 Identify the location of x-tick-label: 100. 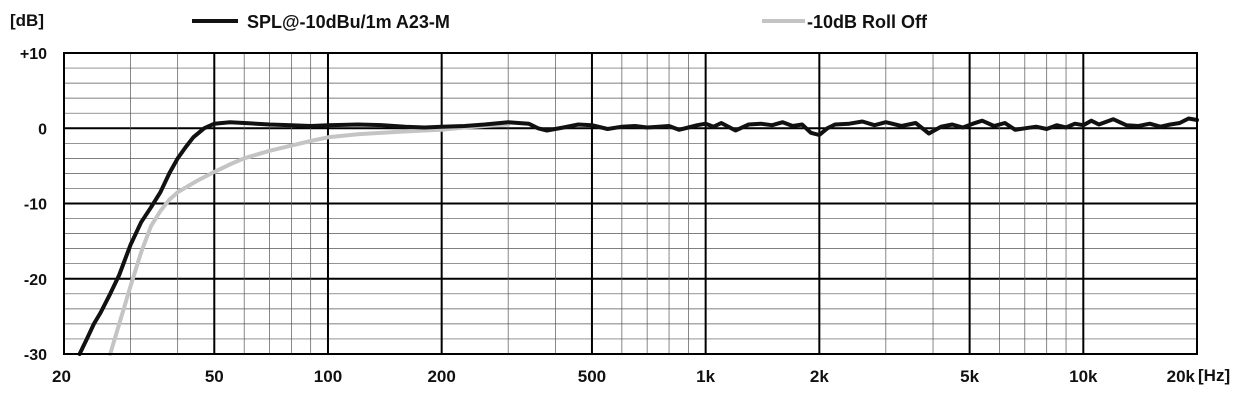
(328, 376).